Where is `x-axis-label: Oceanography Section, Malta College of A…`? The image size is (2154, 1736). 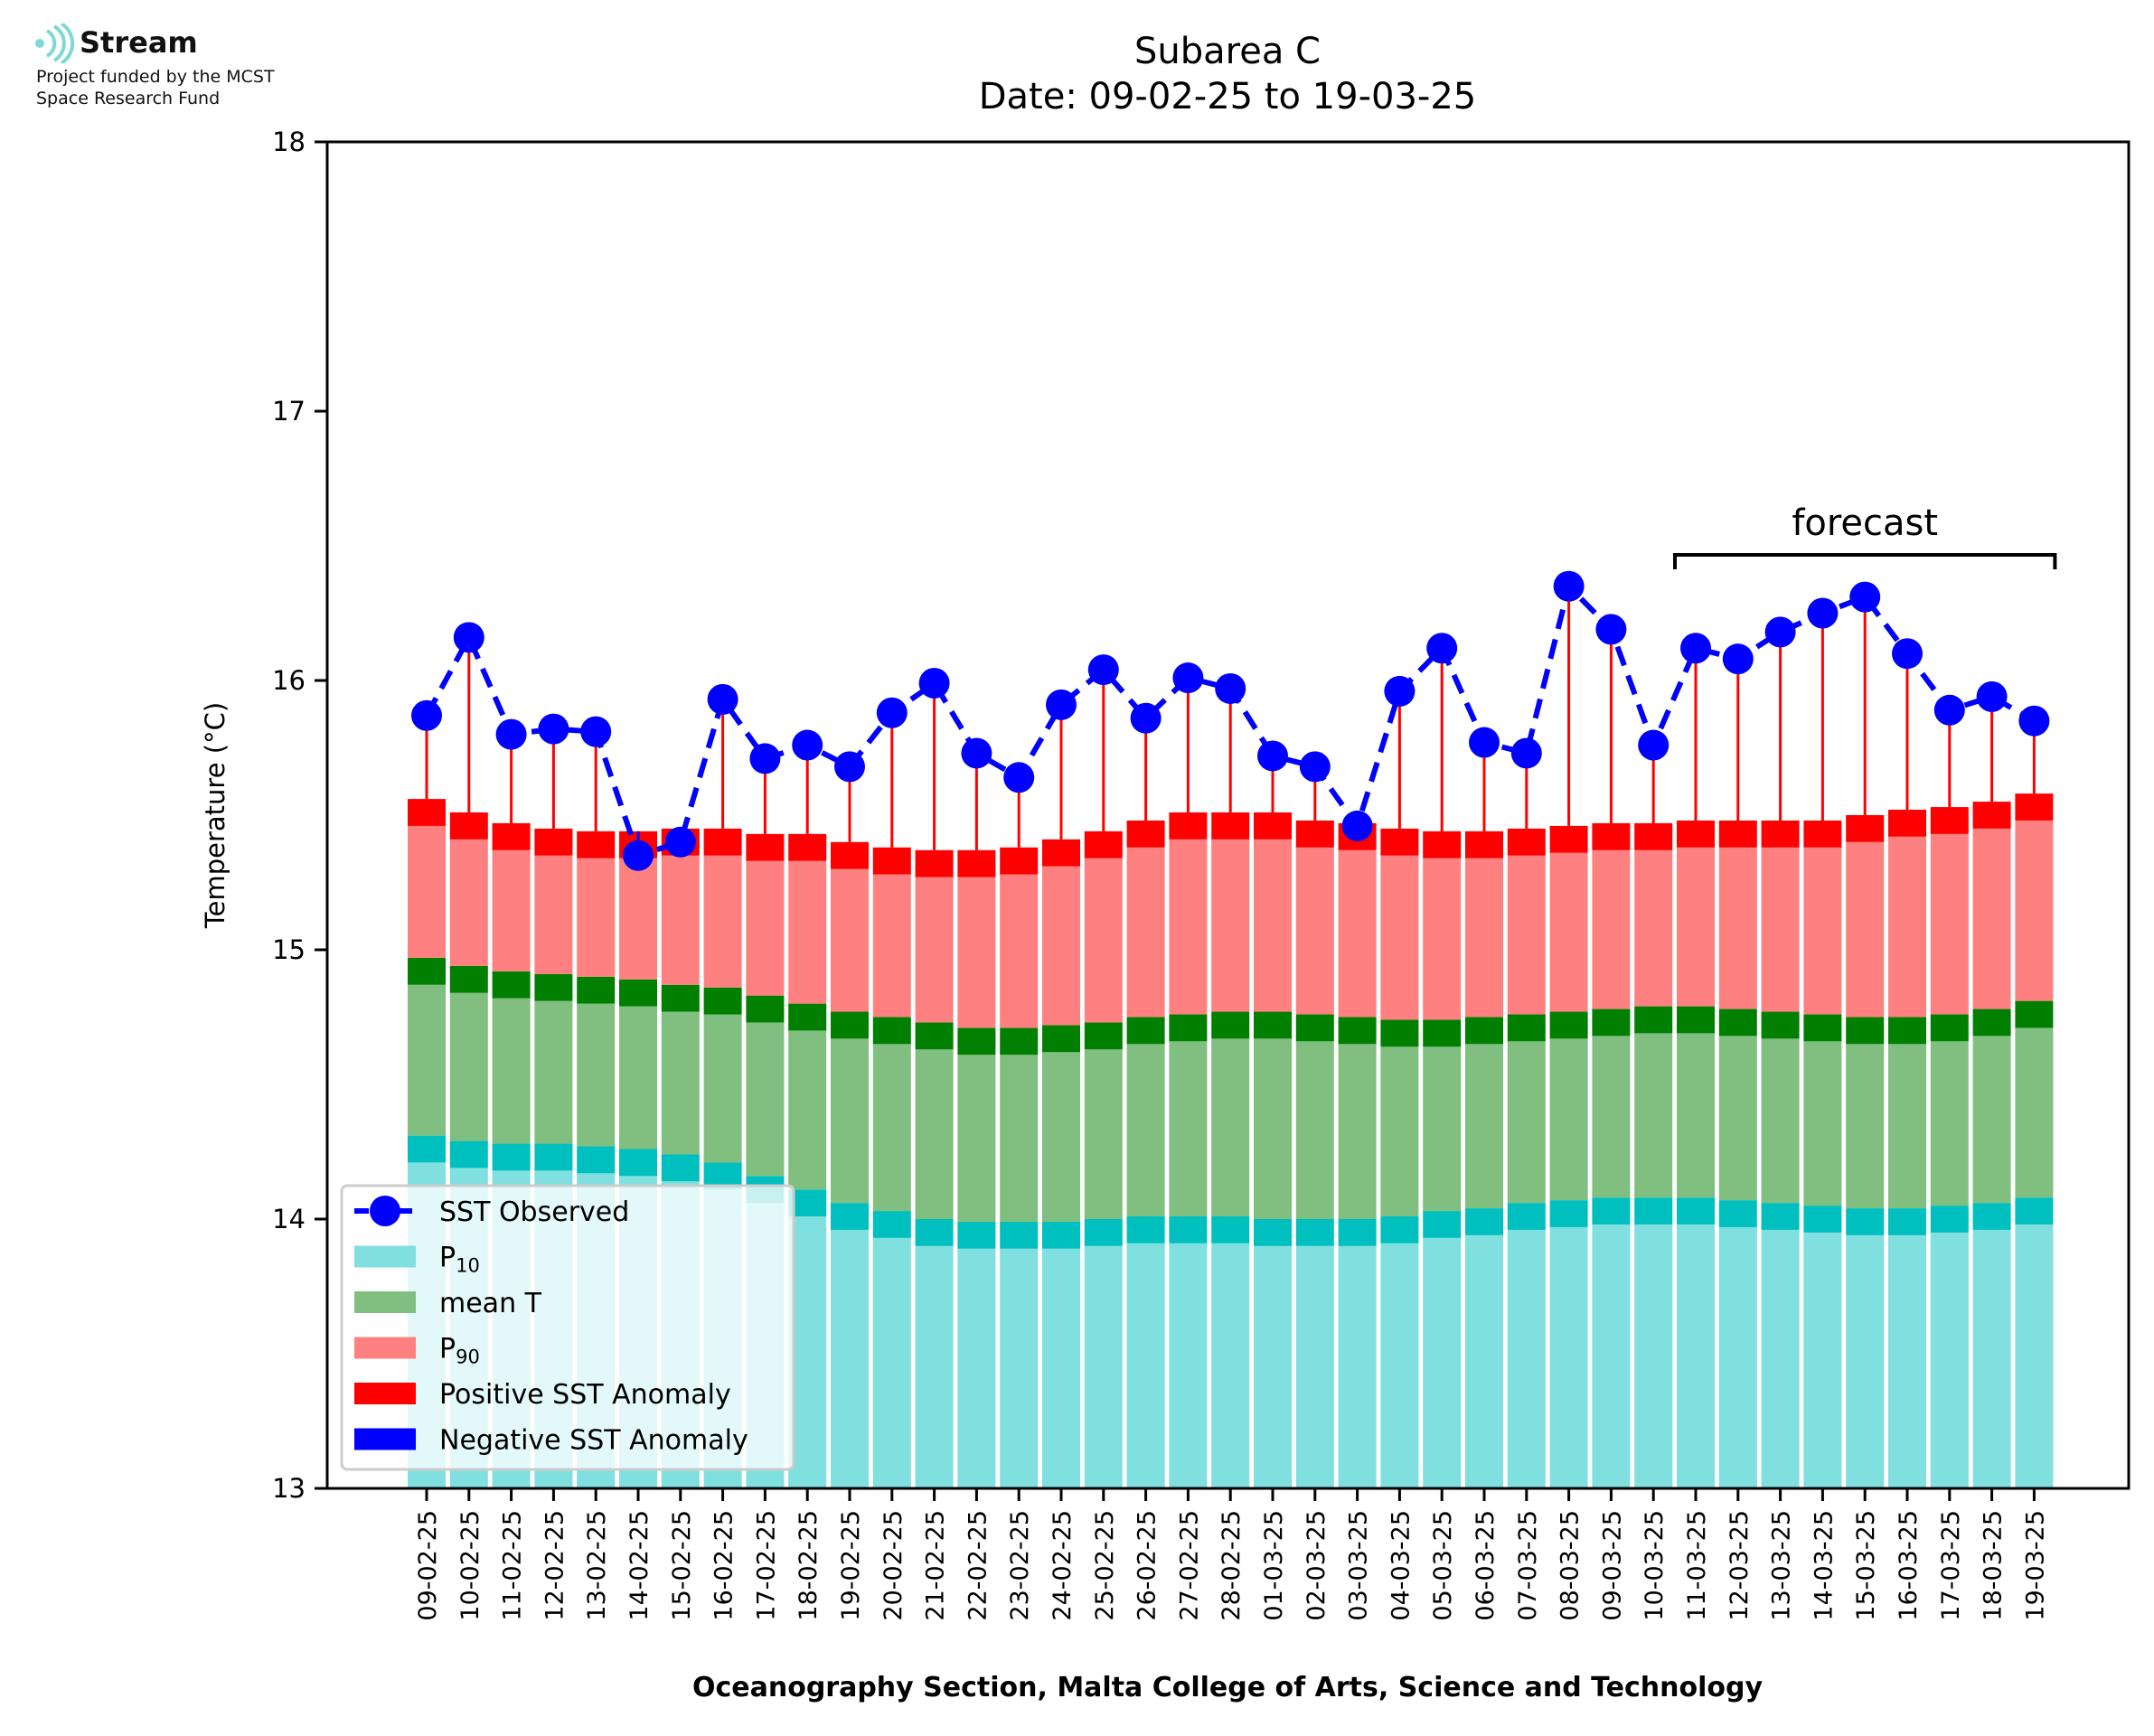 x-axis-label: Oceanography Section, Malta College of A… is located at coordinates (1228, 1687).